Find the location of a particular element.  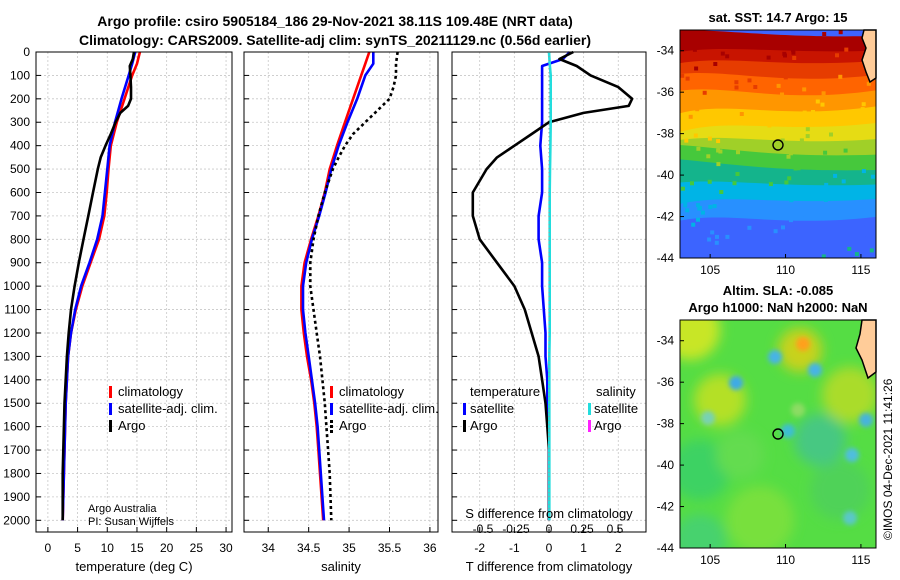

legend-swatch-t-argo is located at coordinates (464, 426).